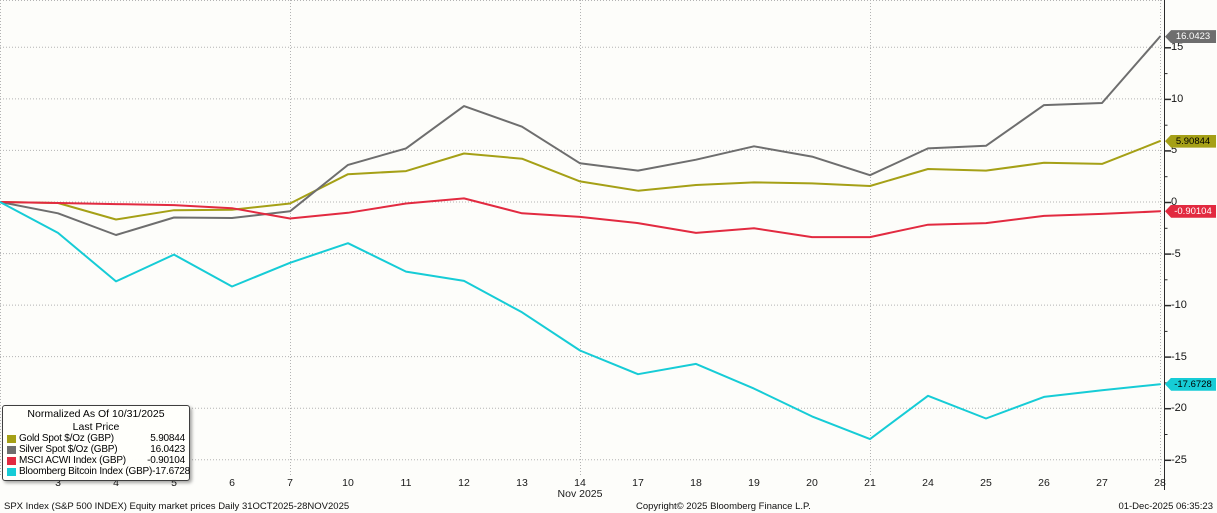 This screenshot has height=513, width=1217. What do you see at coordinates (754, 483) in the screenshot?
I see `x-axis-label: 19` at bounding box center [754, 483].